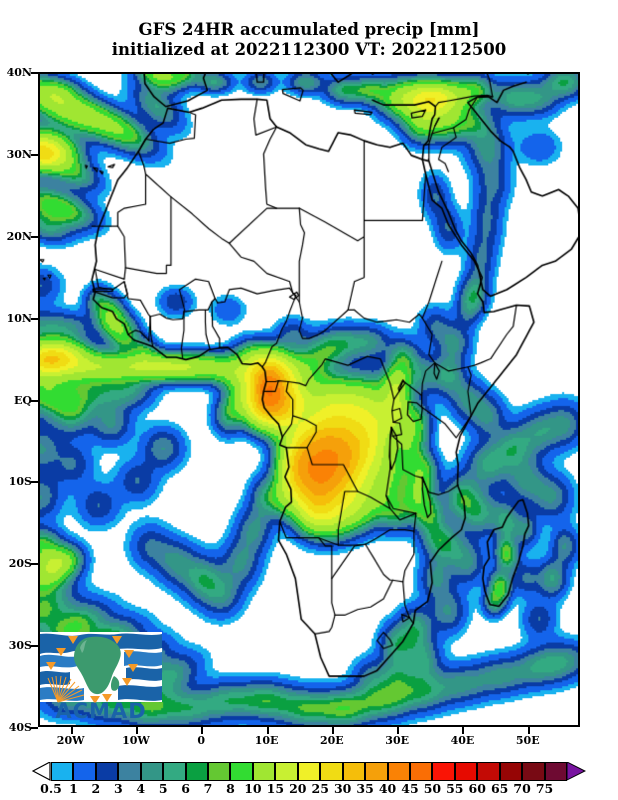  I want to click on colorbar-tick-label: 6, so click(185, 788).